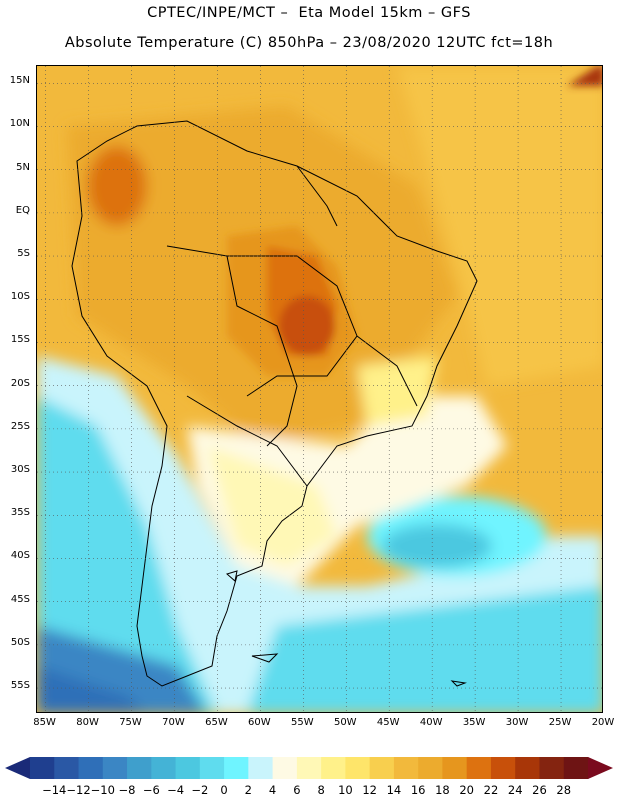 The height and width of the screenshot is (800, 618). What do you see at coordinates (564, 790) in the screenshot?
I see `colorbar-label: 28` at bounding box center [564, 790].